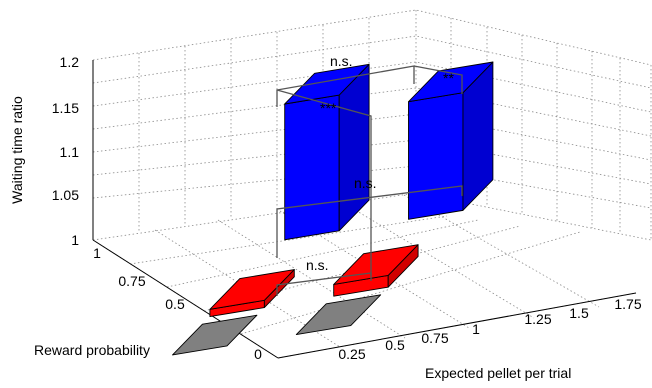  Describe the element at coordinates (97, 253) in the screenshot. I see `y-tick-label: 1` at that location.